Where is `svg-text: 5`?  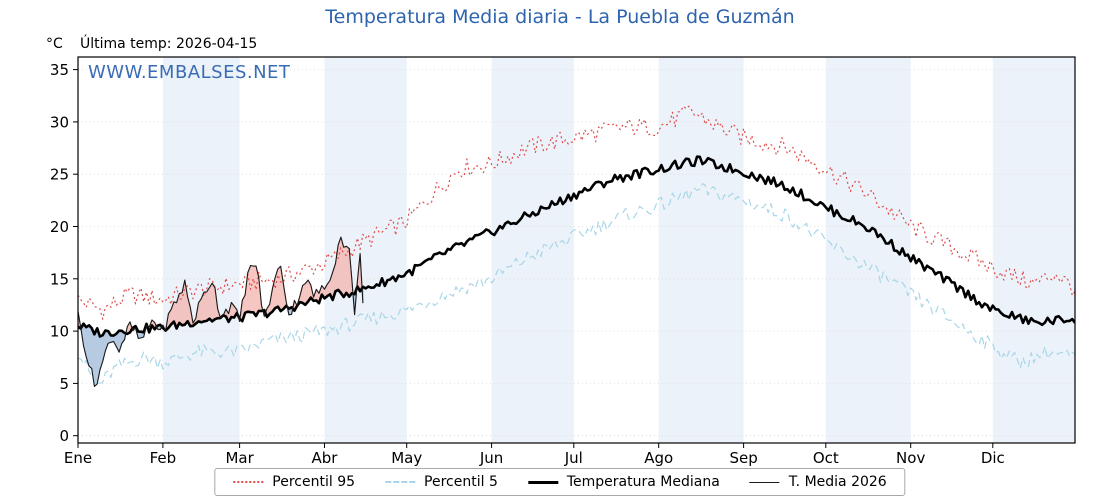 svg-text: 5 is located at coordinates (64, 384).